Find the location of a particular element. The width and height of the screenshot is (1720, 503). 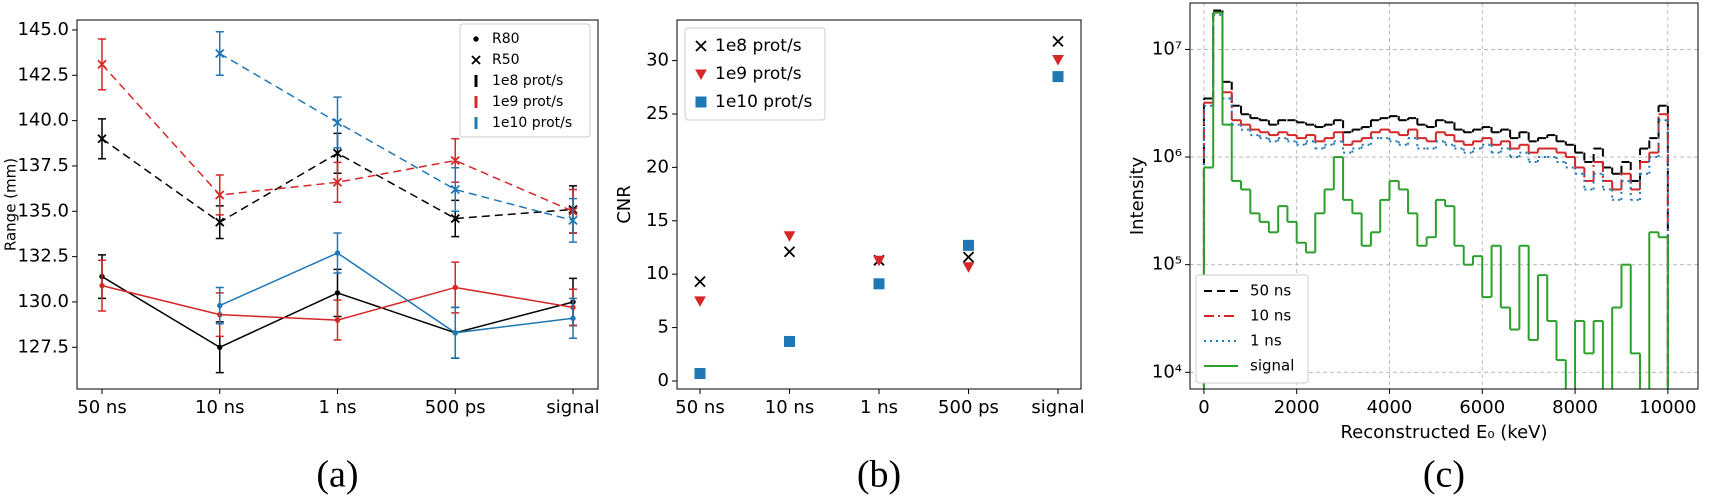

y-tick-label: 137.5 is located at coordinates (43, 165).